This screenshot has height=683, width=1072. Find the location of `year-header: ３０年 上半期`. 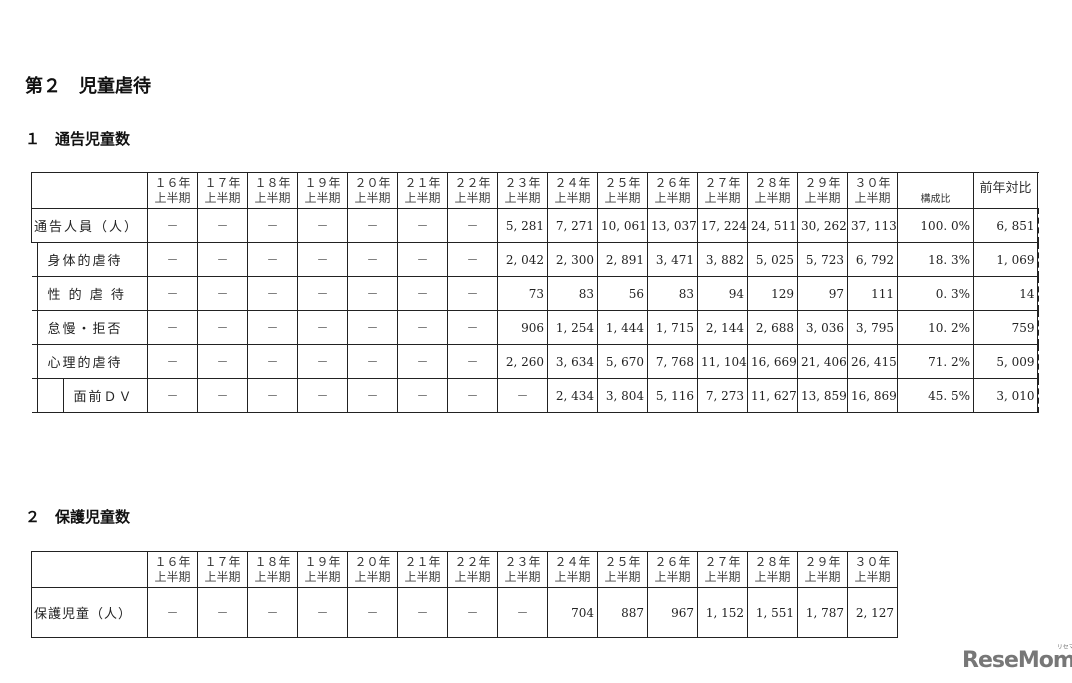

year-header: ３０年 上半期 is located at coordinates (872, 190).